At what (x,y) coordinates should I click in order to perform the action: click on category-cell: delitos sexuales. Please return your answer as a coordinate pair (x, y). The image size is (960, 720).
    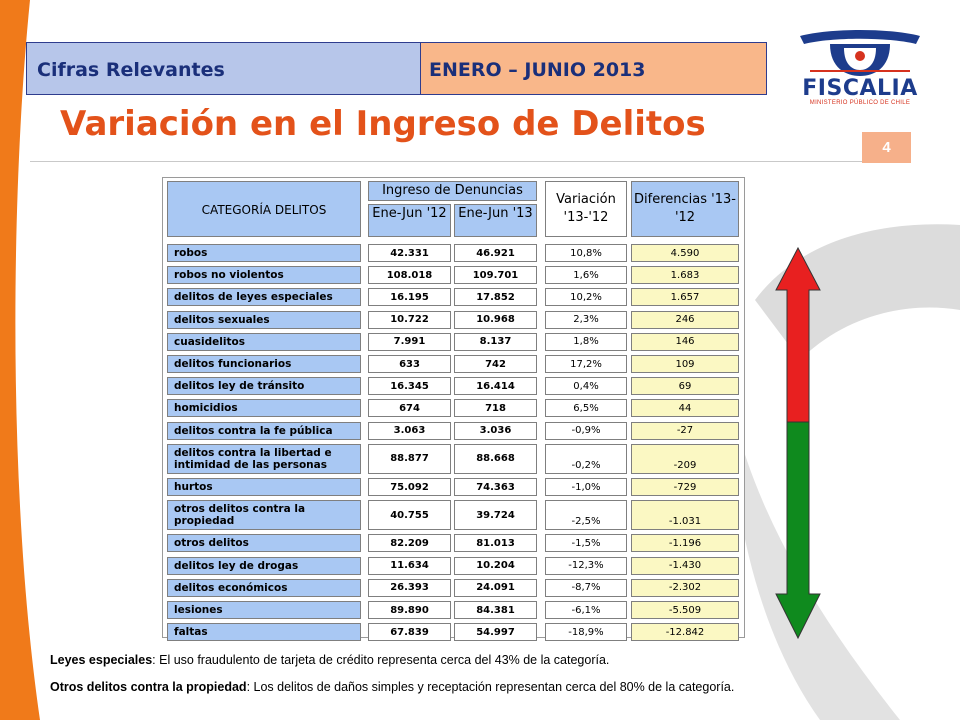
    Looking at the image, I should click on (264, 319).